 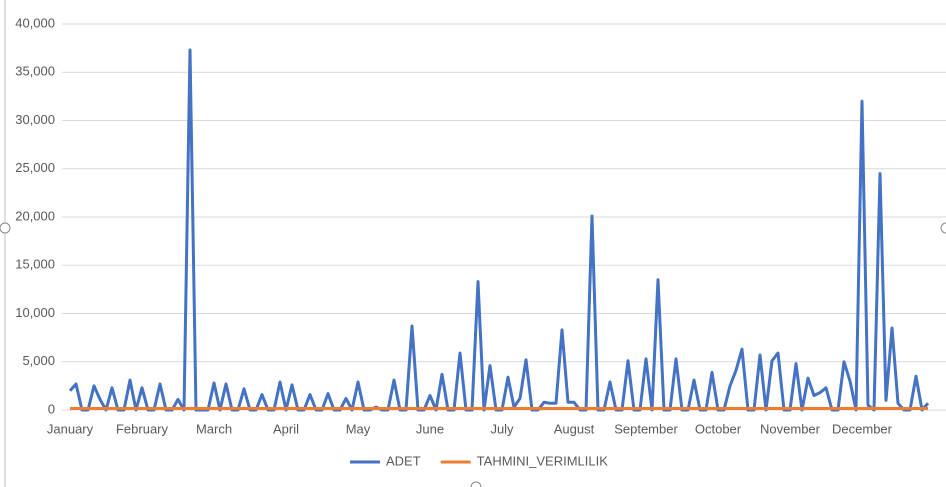 What do you see at coordinates (35, 312) in the screenshot?
I see `y-tick-label: 10,000` at bounding box center [35, 312].